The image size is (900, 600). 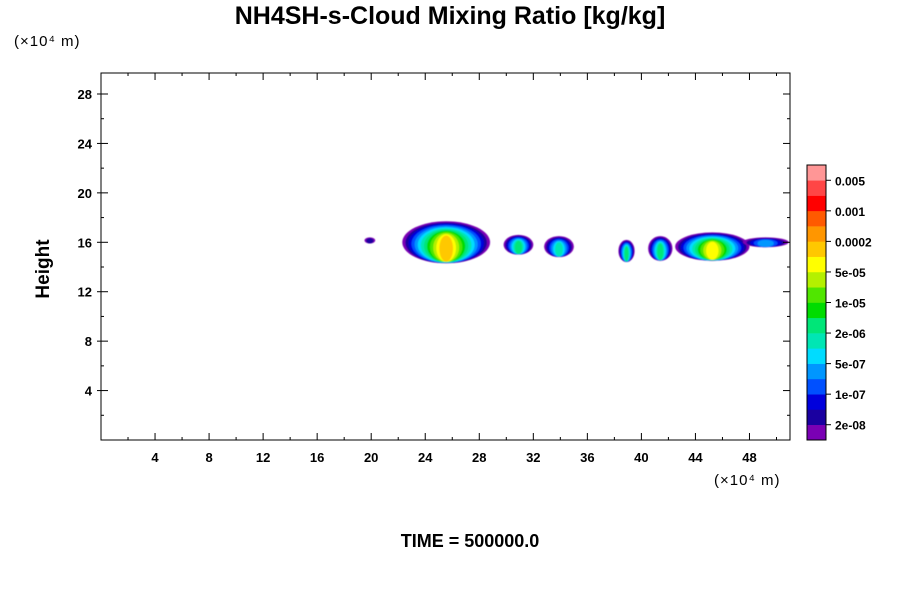 What do you see at coordinates (576, 242) in the screenshot?
I see `cloud-field` at bounding box center [576, 242].